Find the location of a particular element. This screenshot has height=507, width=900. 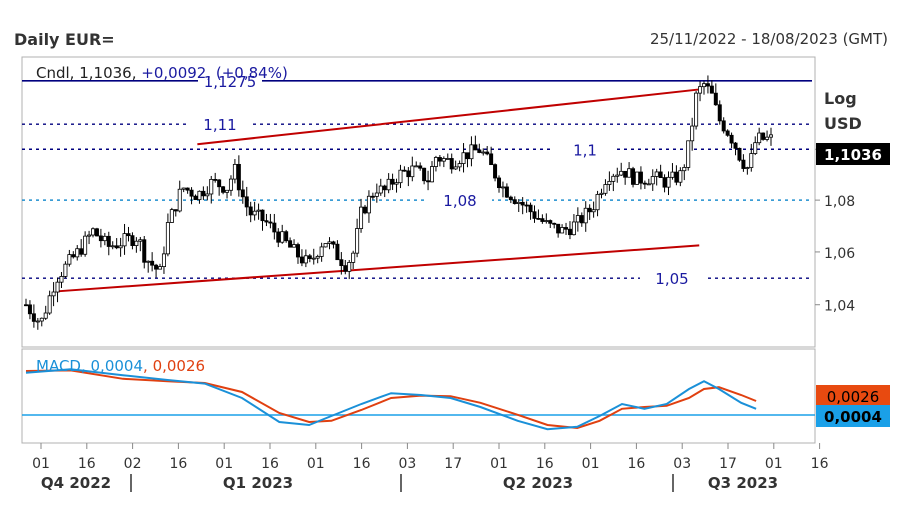

y-tick-label: 1,06 is located at coordinates (839, 254).